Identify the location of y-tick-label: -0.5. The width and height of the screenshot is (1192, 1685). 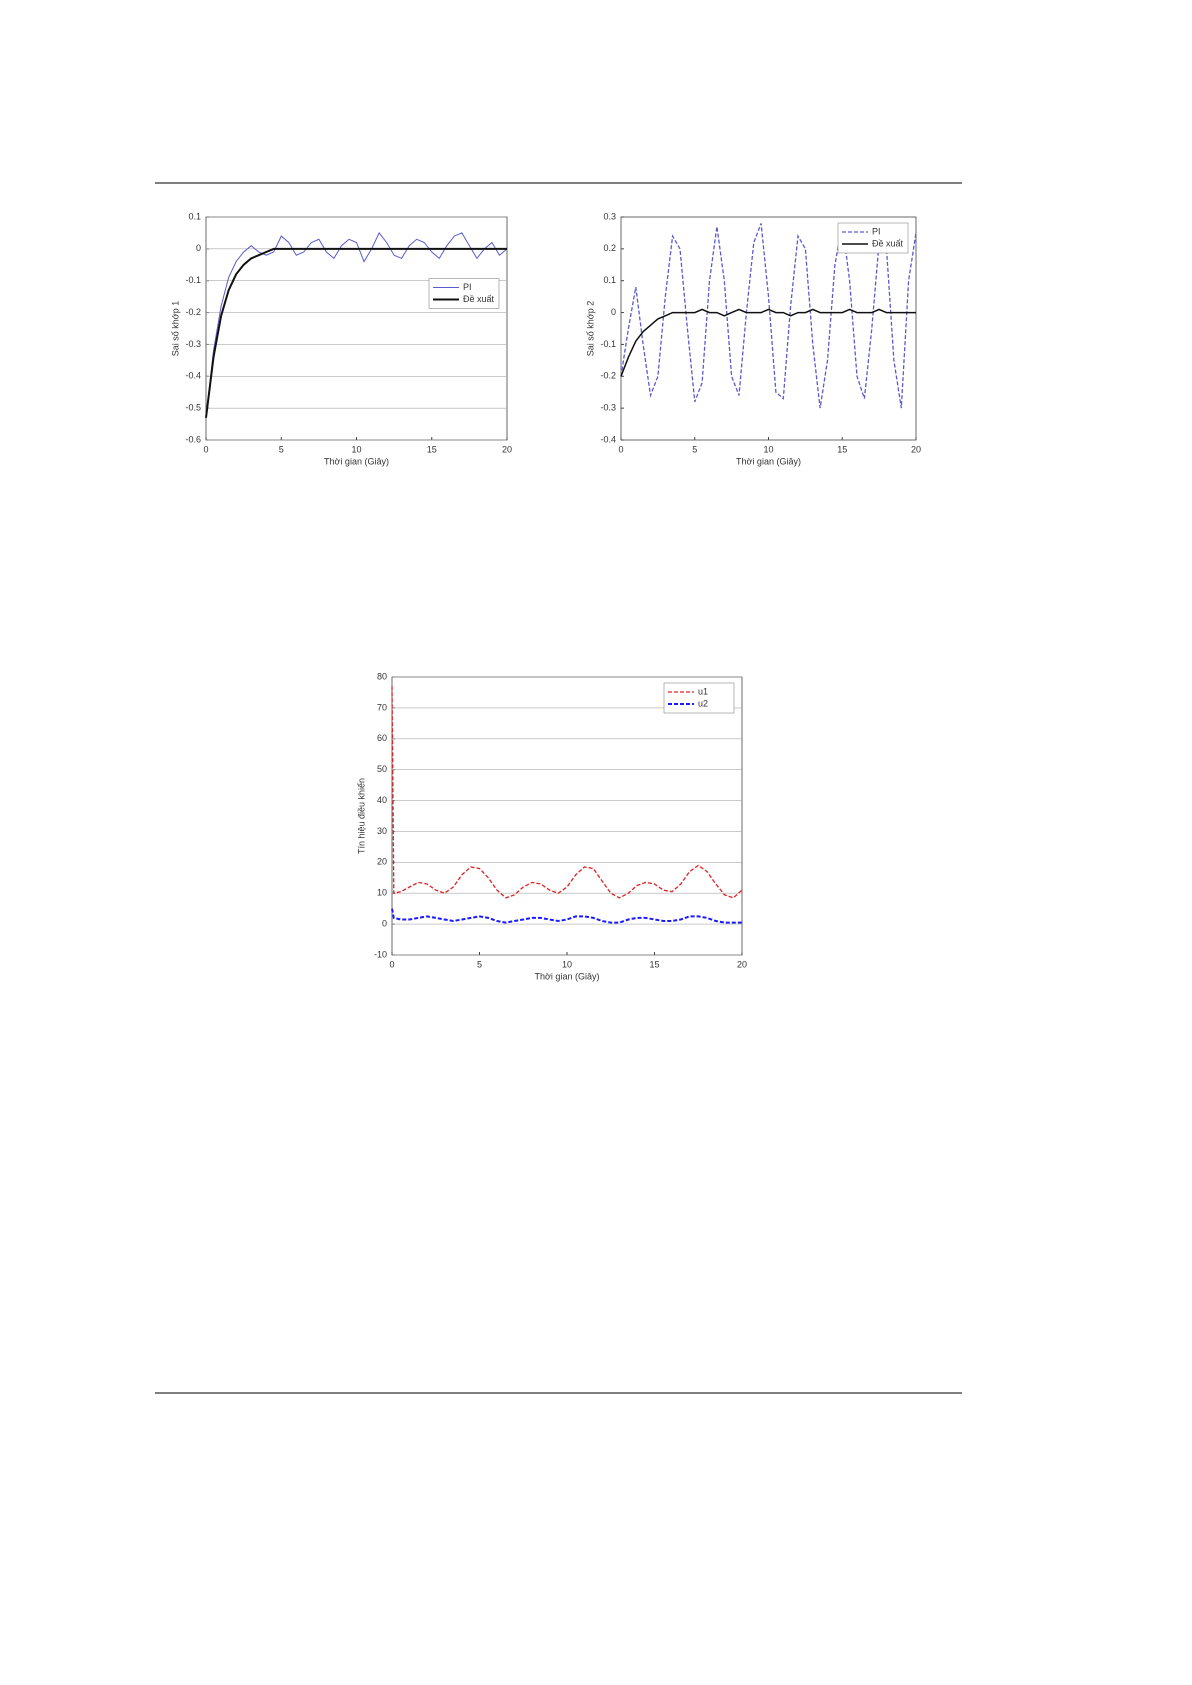
(193, 408).